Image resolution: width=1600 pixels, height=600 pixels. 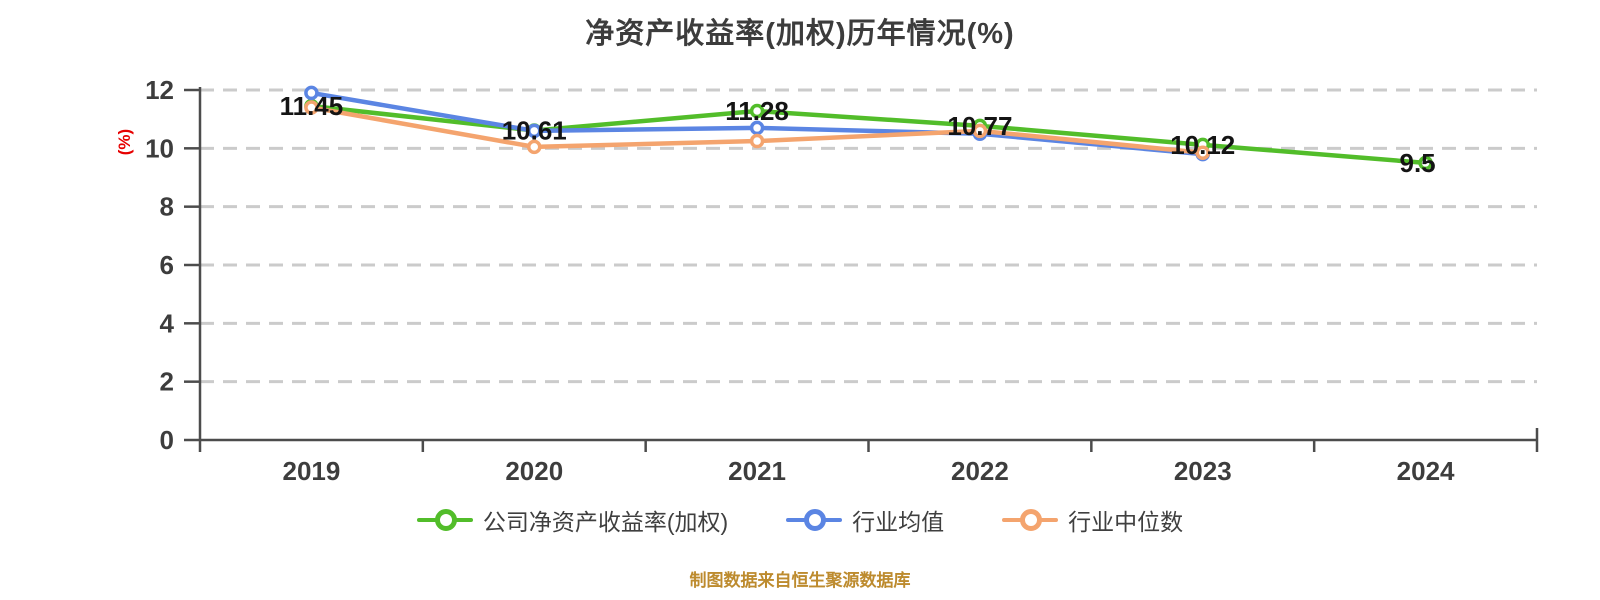 I want to click on data-point-marker-s0-2024, so click(x=1425, y=163).